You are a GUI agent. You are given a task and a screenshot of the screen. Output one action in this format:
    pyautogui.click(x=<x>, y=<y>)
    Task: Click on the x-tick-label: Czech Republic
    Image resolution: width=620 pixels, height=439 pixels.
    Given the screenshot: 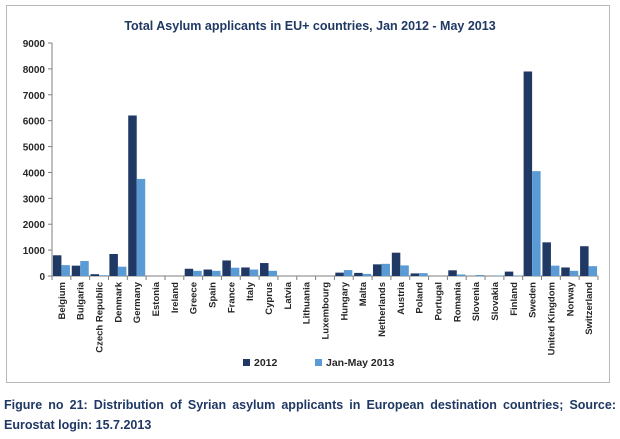 What is the action you would take?
    pyautogui.click(x=100, y=317)
    